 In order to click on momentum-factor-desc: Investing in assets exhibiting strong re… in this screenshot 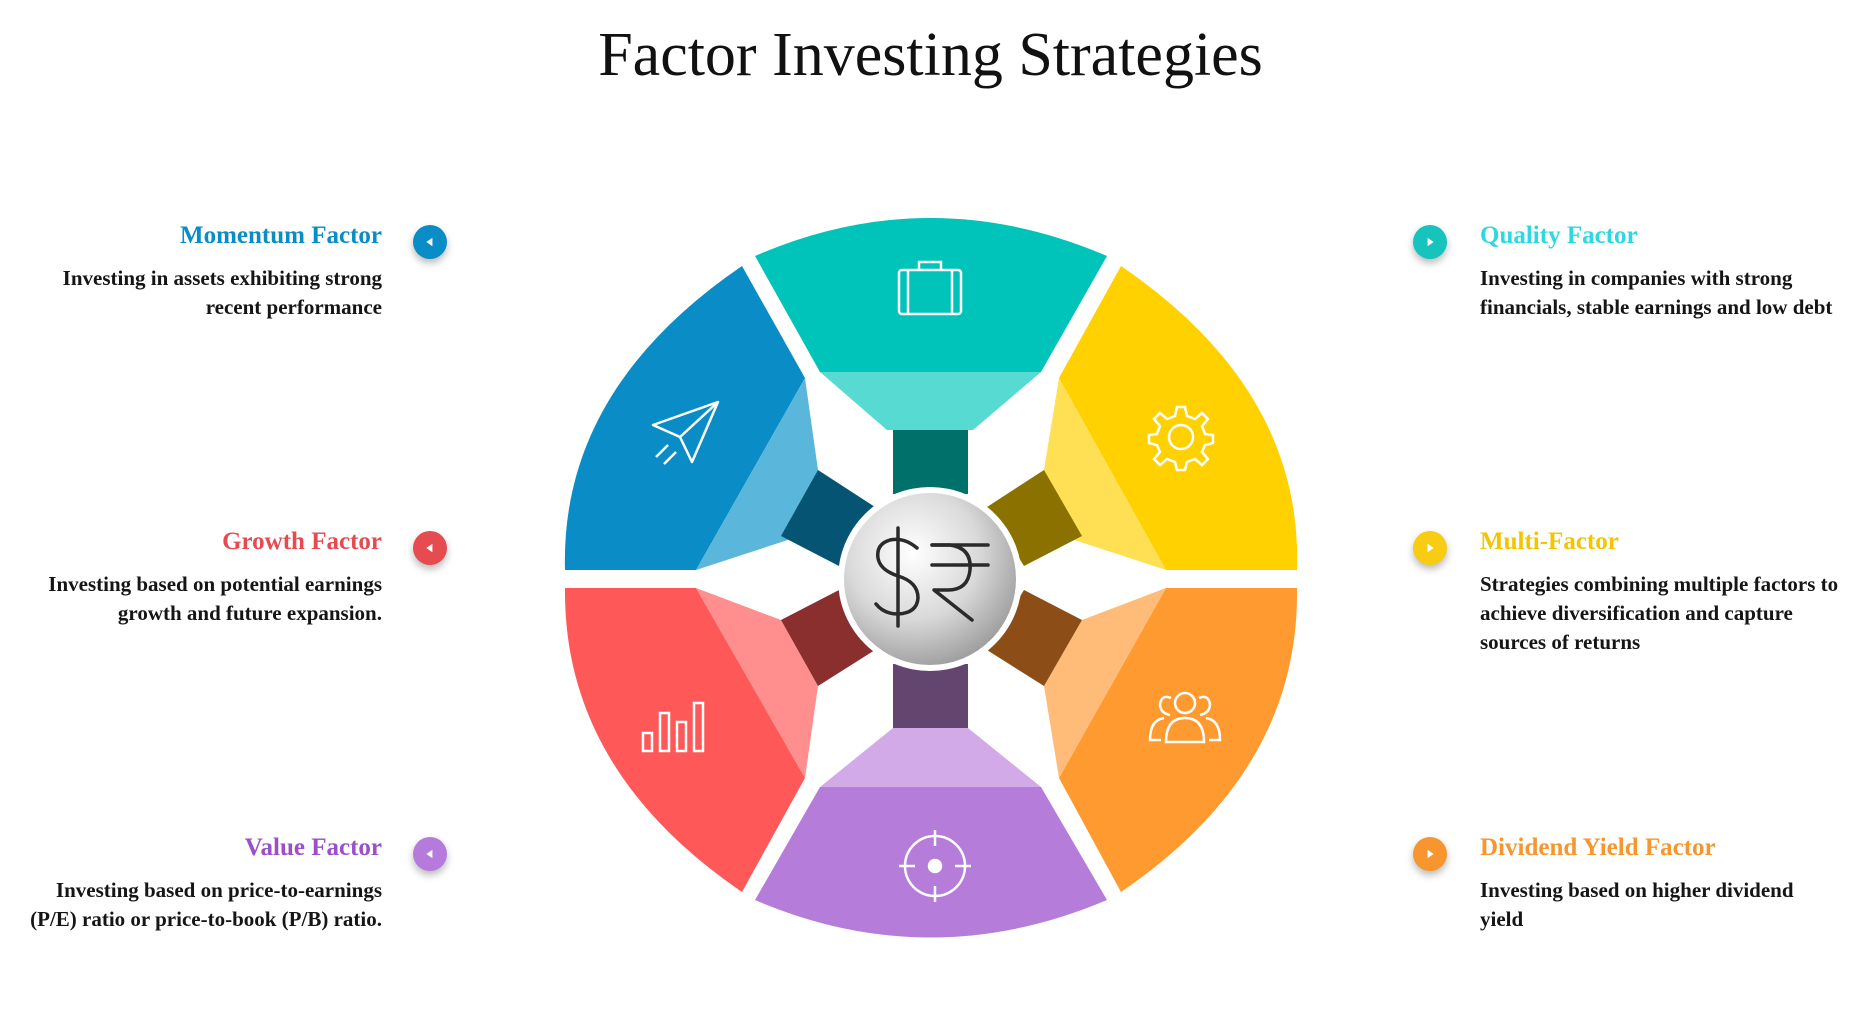, I will do `click(222, 292)`.